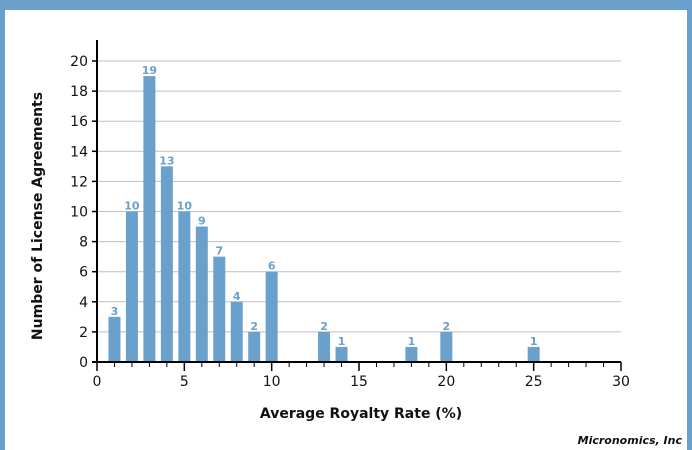  I want to click on y-axis: 0 2 4 6 8 10 12 14 16 18 20, so click(84, 205).